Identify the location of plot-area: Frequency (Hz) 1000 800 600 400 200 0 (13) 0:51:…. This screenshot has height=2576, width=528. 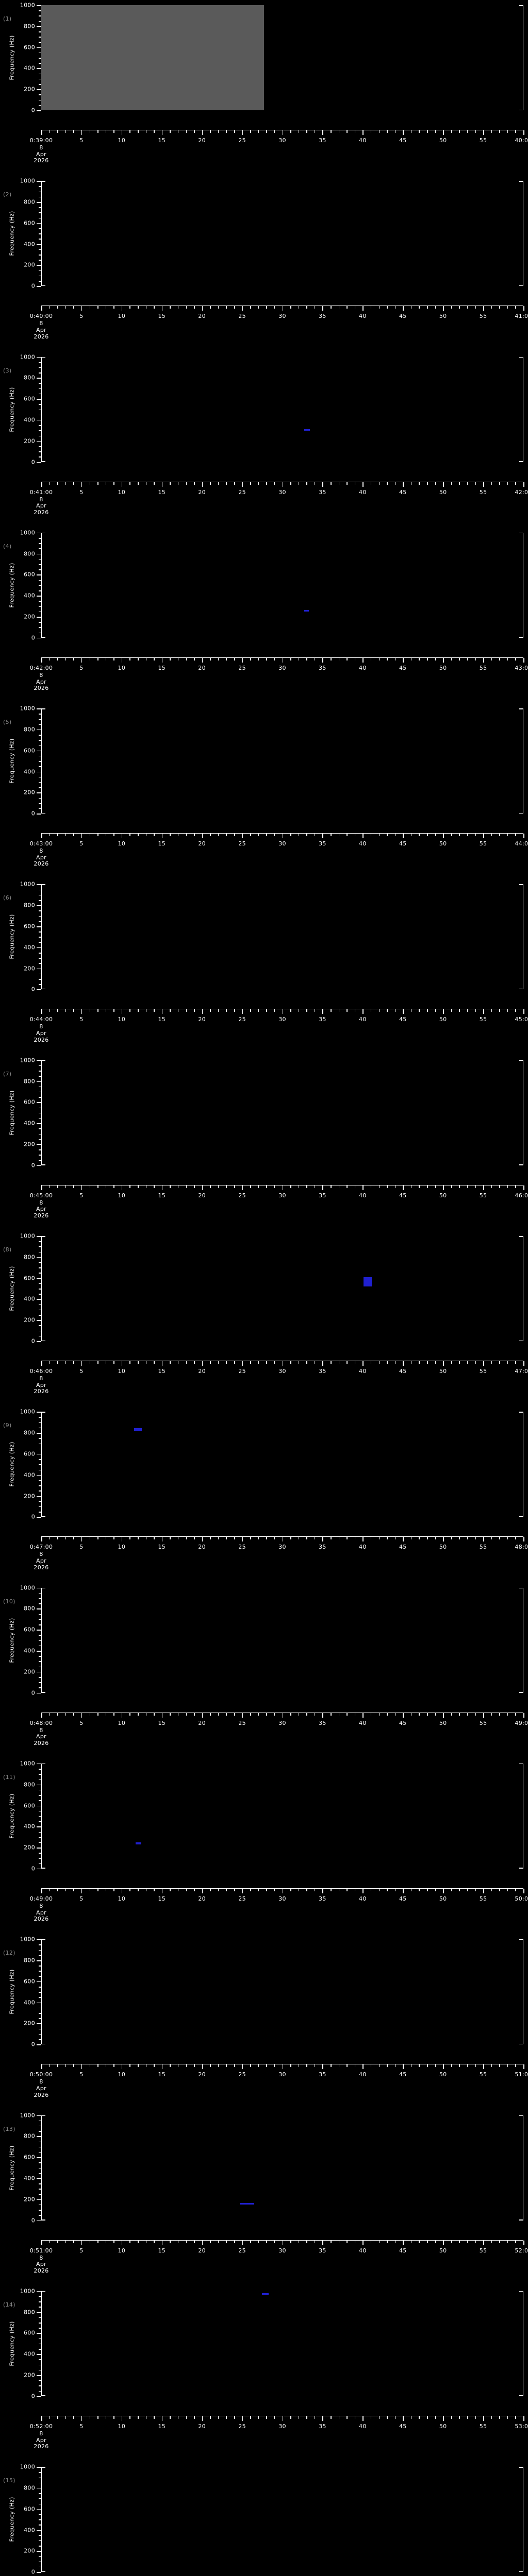
(264, 2198).